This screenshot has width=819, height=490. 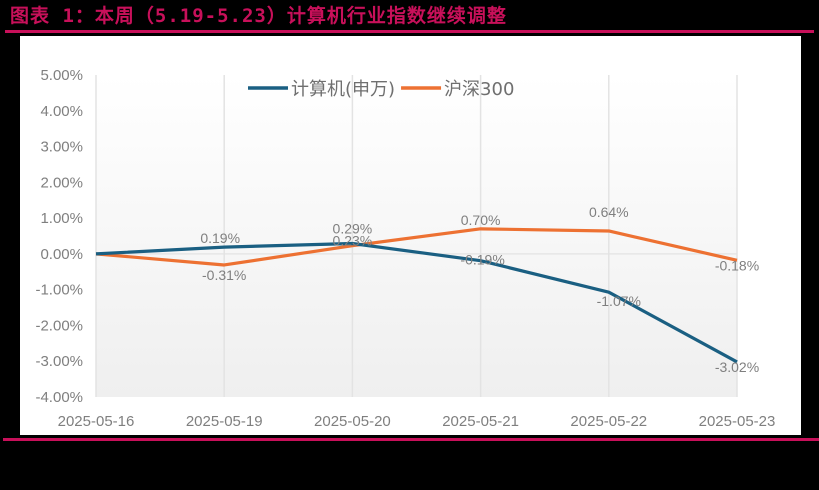 I want to click on y-tick-label: 1.00%, so click(x=61, y=218).